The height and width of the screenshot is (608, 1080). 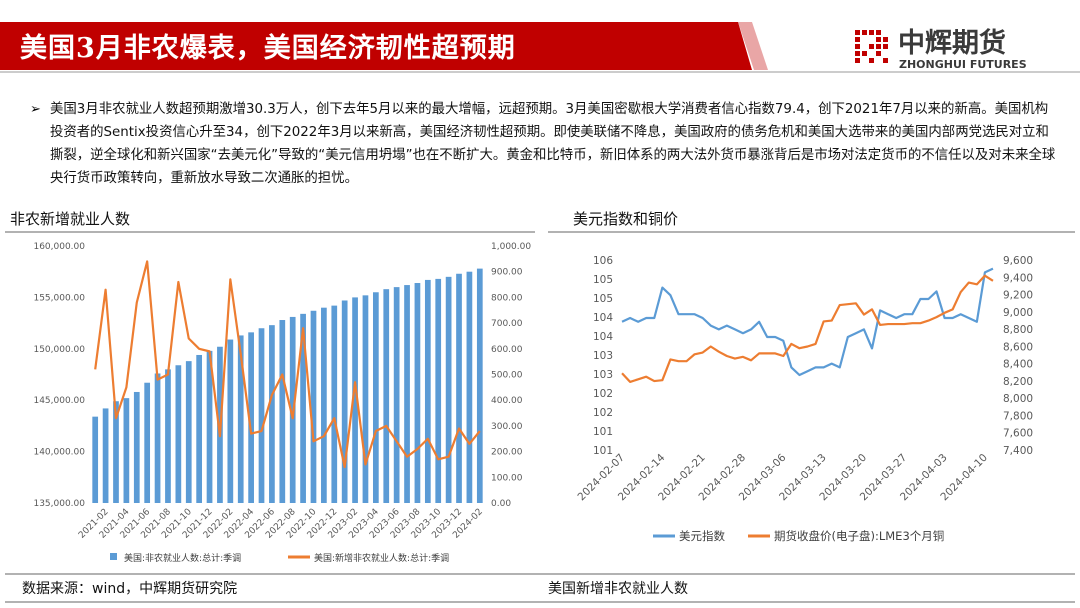 I want to click on y2-tick-label: 0.00, so click(x=501, y=504).